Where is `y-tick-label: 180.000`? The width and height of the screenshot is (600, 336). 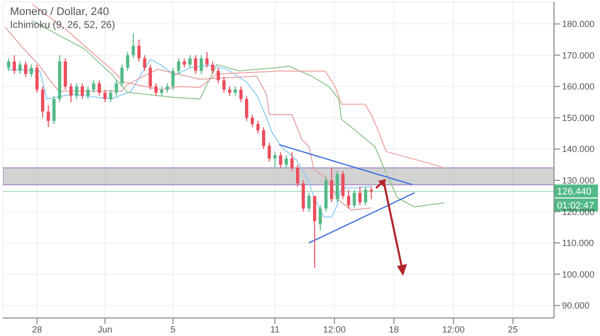
y-tick-label: 180.000 is located at coordinates (578, 24).